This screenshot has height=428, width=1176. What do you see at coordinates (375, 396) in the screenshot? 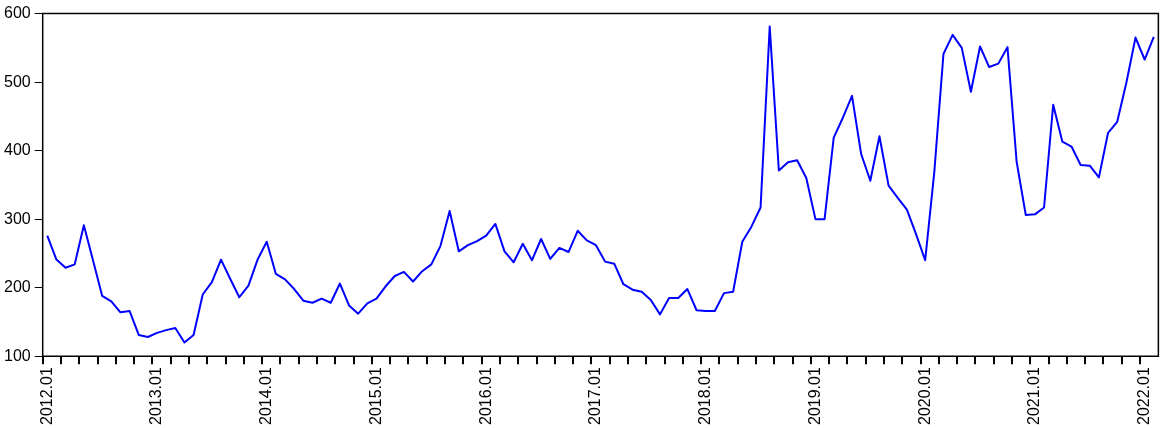
I see `x-tick-label: 2015.01` at bounding box center [375, 396].